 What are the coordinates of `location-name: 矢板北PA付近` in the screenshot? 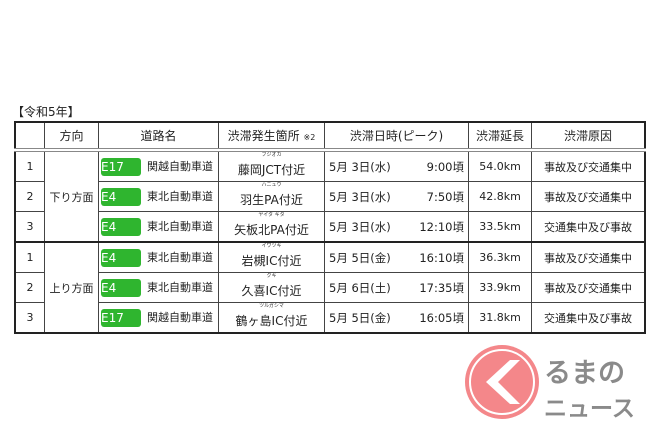 It's located at (271, 229).